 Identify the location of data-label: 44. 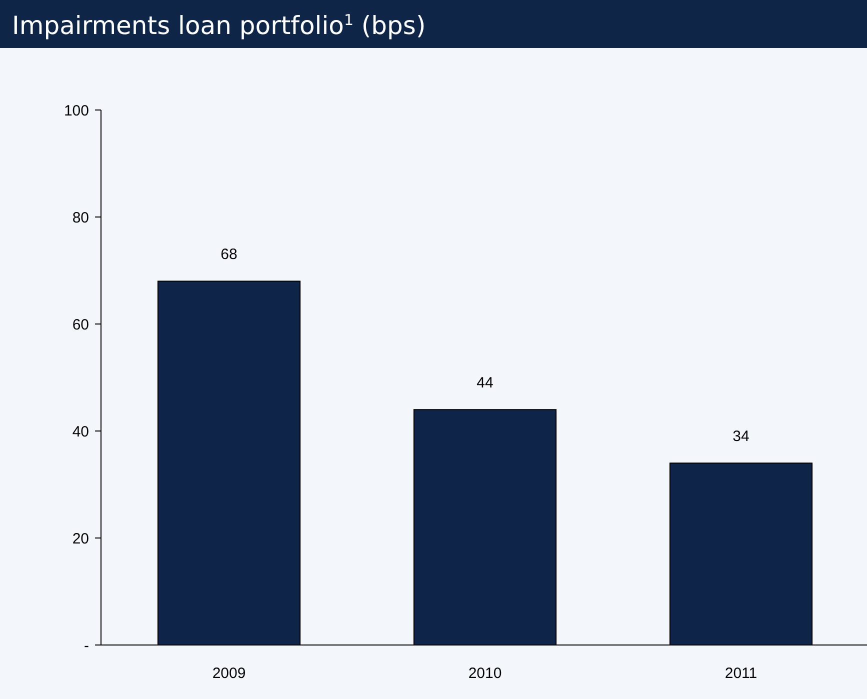
(485, 383).